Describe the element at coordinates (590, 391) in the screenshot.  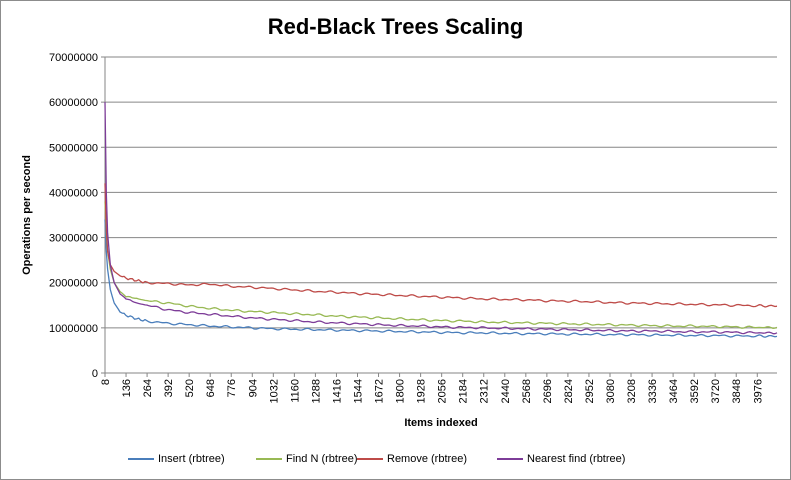
I see `x-tick-label: 2952` at that location.